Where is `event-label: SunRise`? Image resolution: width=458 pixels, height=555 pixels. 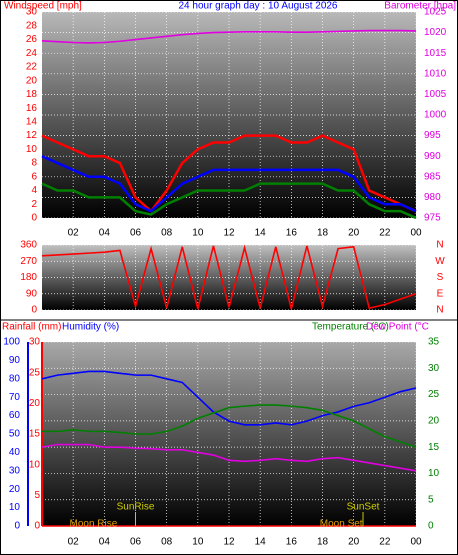
event-label: SunRise is located at coordinates (136, 507).